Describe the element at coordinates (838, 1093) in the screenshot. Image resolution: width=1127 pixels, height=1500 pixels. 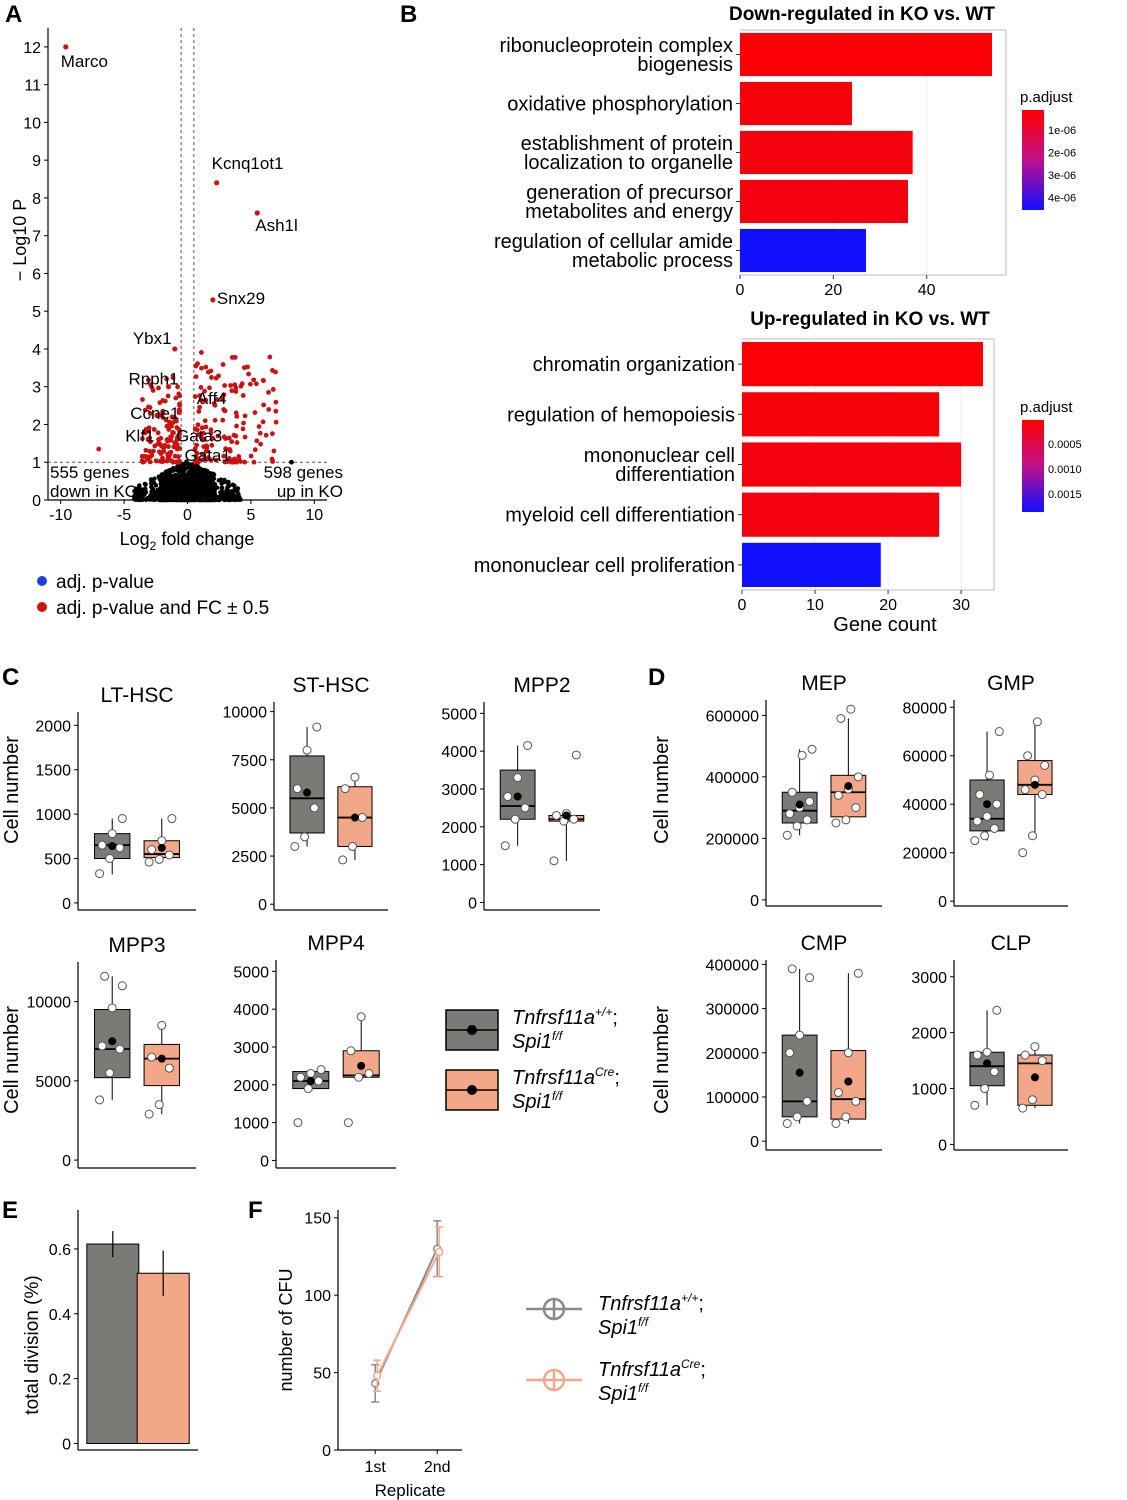
I see `cmp-data-point` at that location.